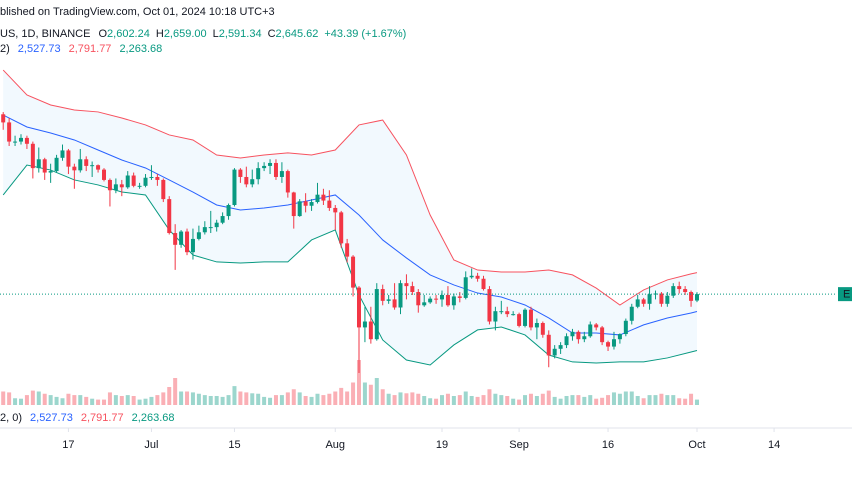  Describe the element at coordinates (102, 34) in the screenshot. I see `ohlc-key: O` at that location.